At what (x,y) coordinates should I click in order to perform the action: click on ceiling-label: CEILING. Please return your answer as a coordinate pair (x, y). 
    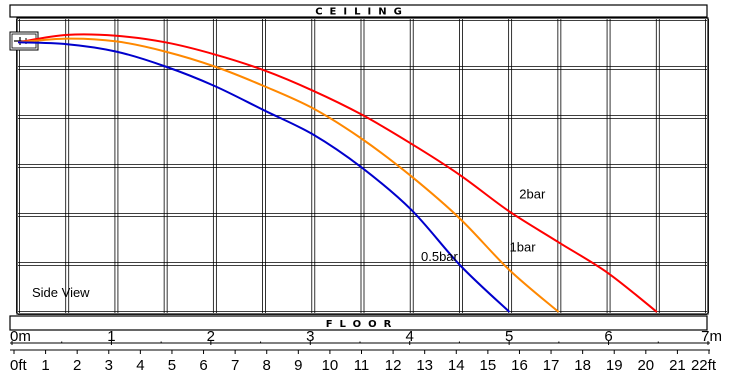
    Looking at the image, I should click on (362, 12).